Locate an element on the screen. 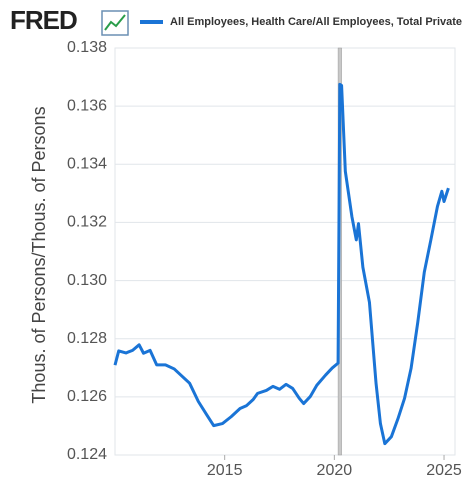 The width and height of the screenshot is (476, 500). x-tick-label: 2015 is located at coordinates (225, 470).